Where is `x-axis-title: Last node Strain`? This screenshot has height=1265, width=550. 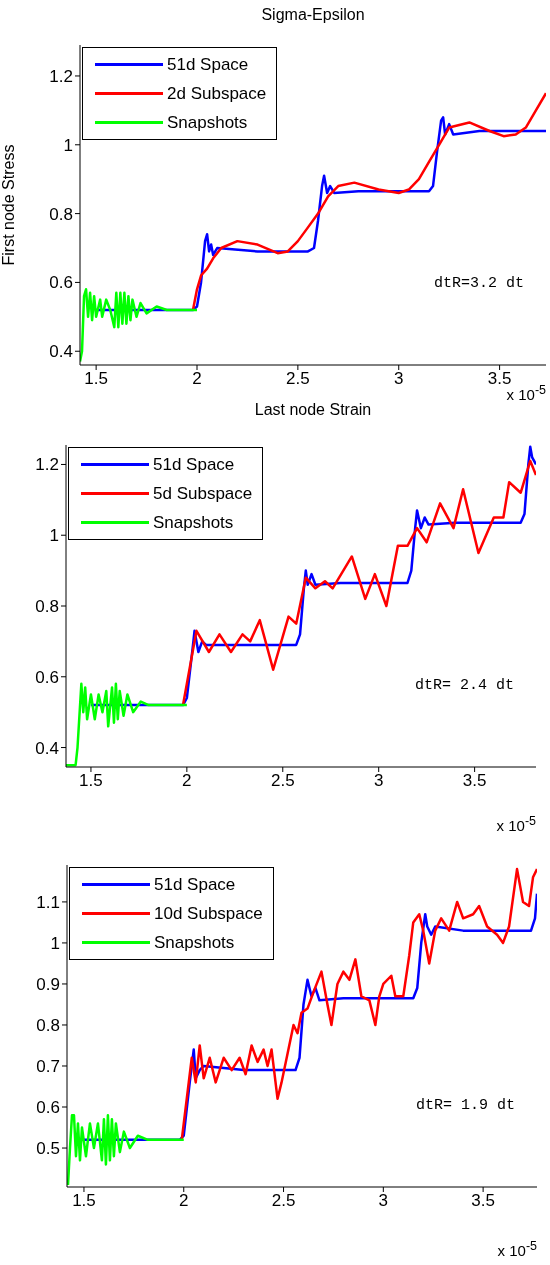 x-axis-title: Last node Strain is located at coordinates (313, 409).